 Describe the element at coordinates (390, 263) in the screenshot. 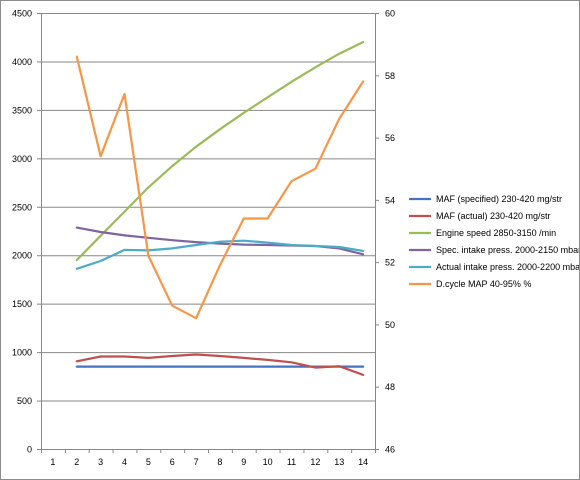

I see `y-right-tick-label: 52` at that location.